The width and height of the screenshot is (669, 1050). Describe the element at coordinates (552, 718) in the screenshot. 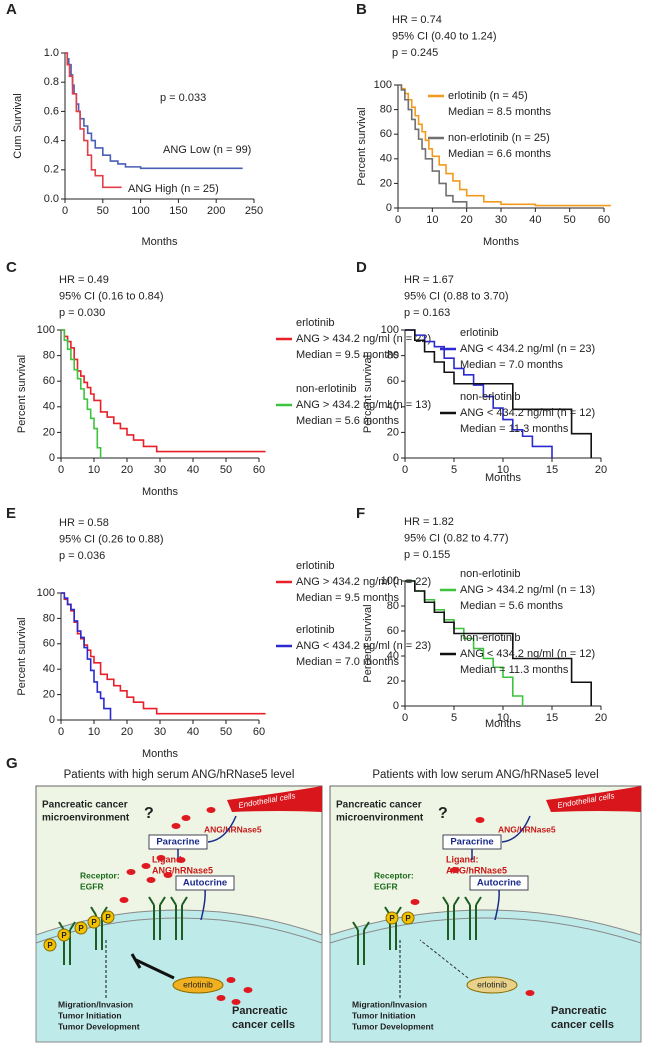

I see `x-tick-label: 15` at that location.